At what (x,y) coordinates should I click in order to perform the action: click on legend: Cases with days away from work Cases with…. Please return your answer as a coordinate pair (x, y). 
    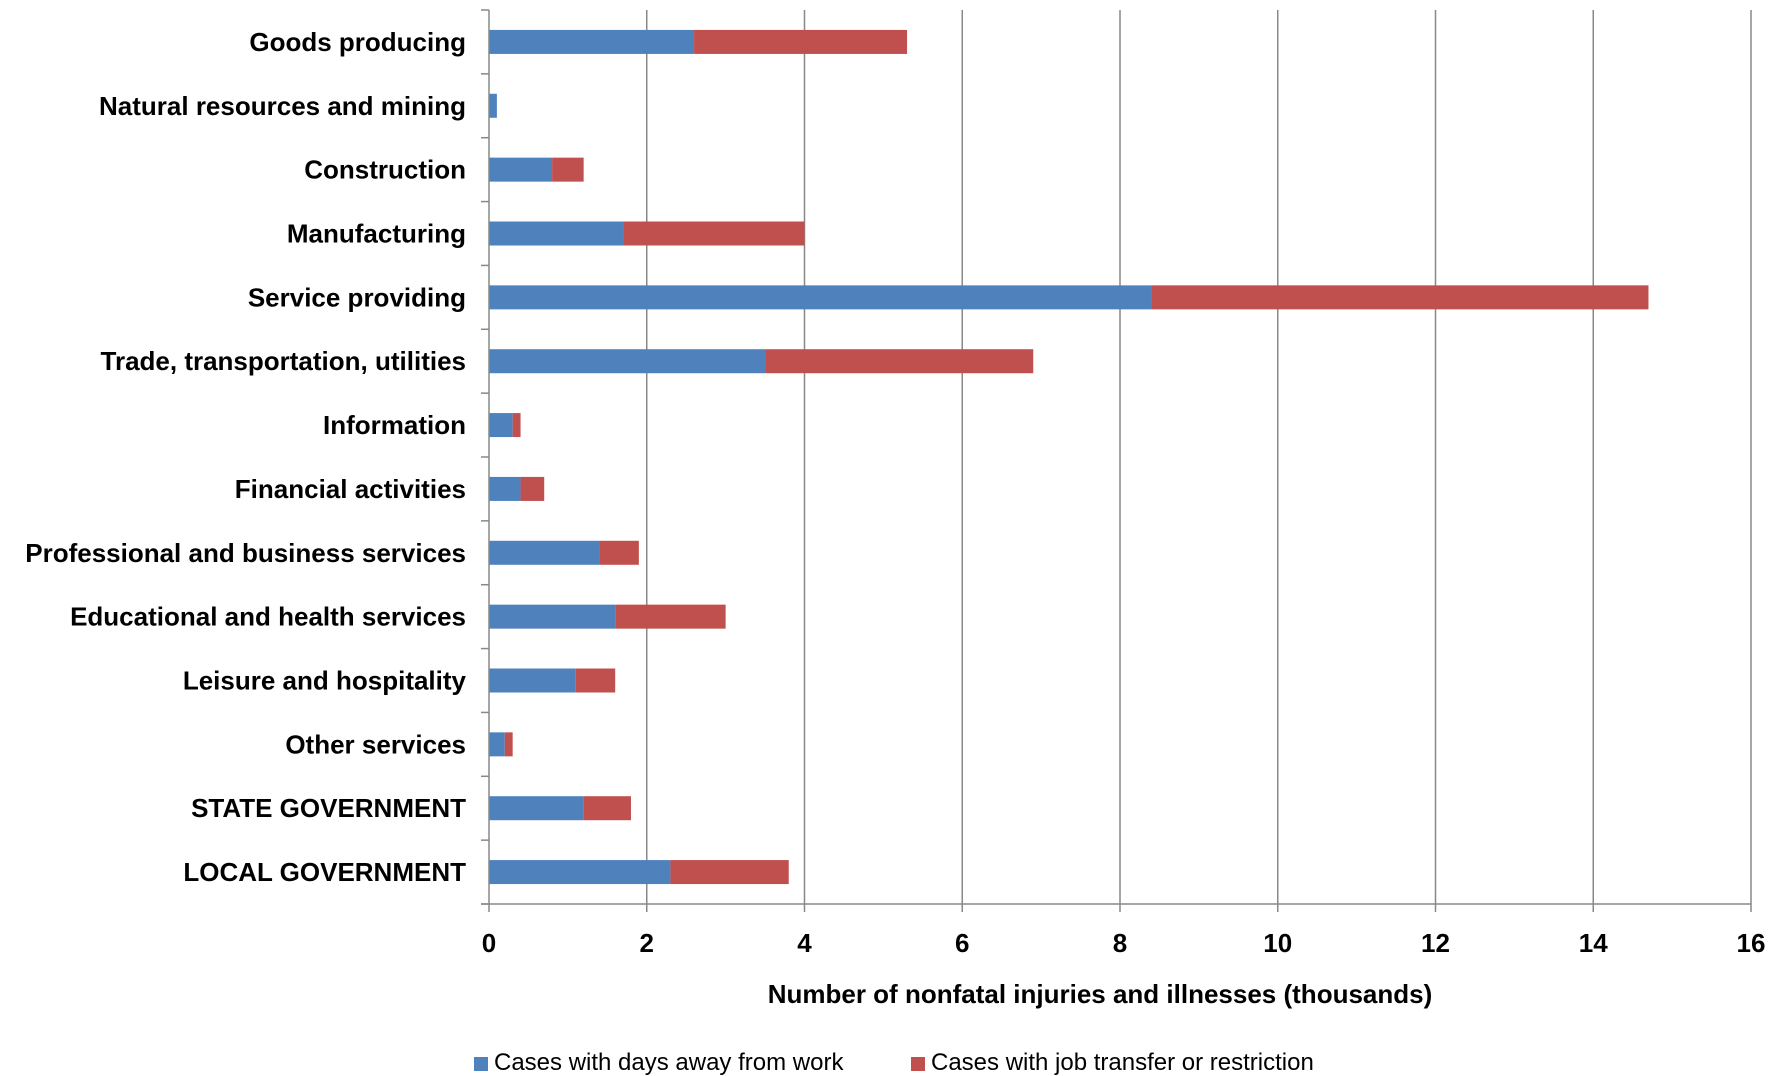
    Looking at the image, I should click on (894, 1062).